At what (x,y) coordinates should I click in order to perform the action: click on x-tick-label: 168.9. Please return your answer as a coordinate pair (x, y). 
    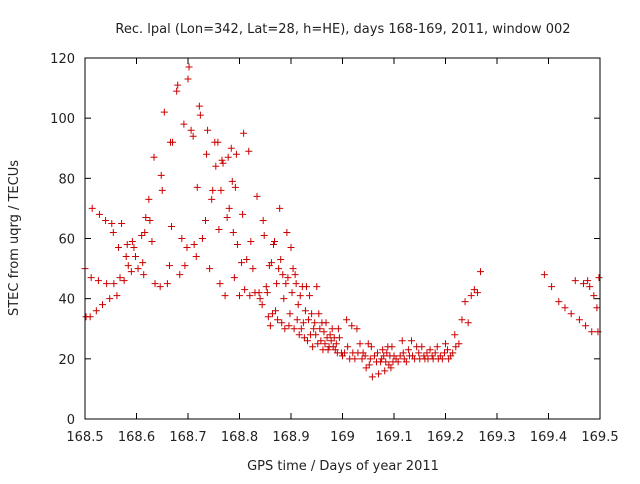
    Looking at the image, I should click on (290, 437).